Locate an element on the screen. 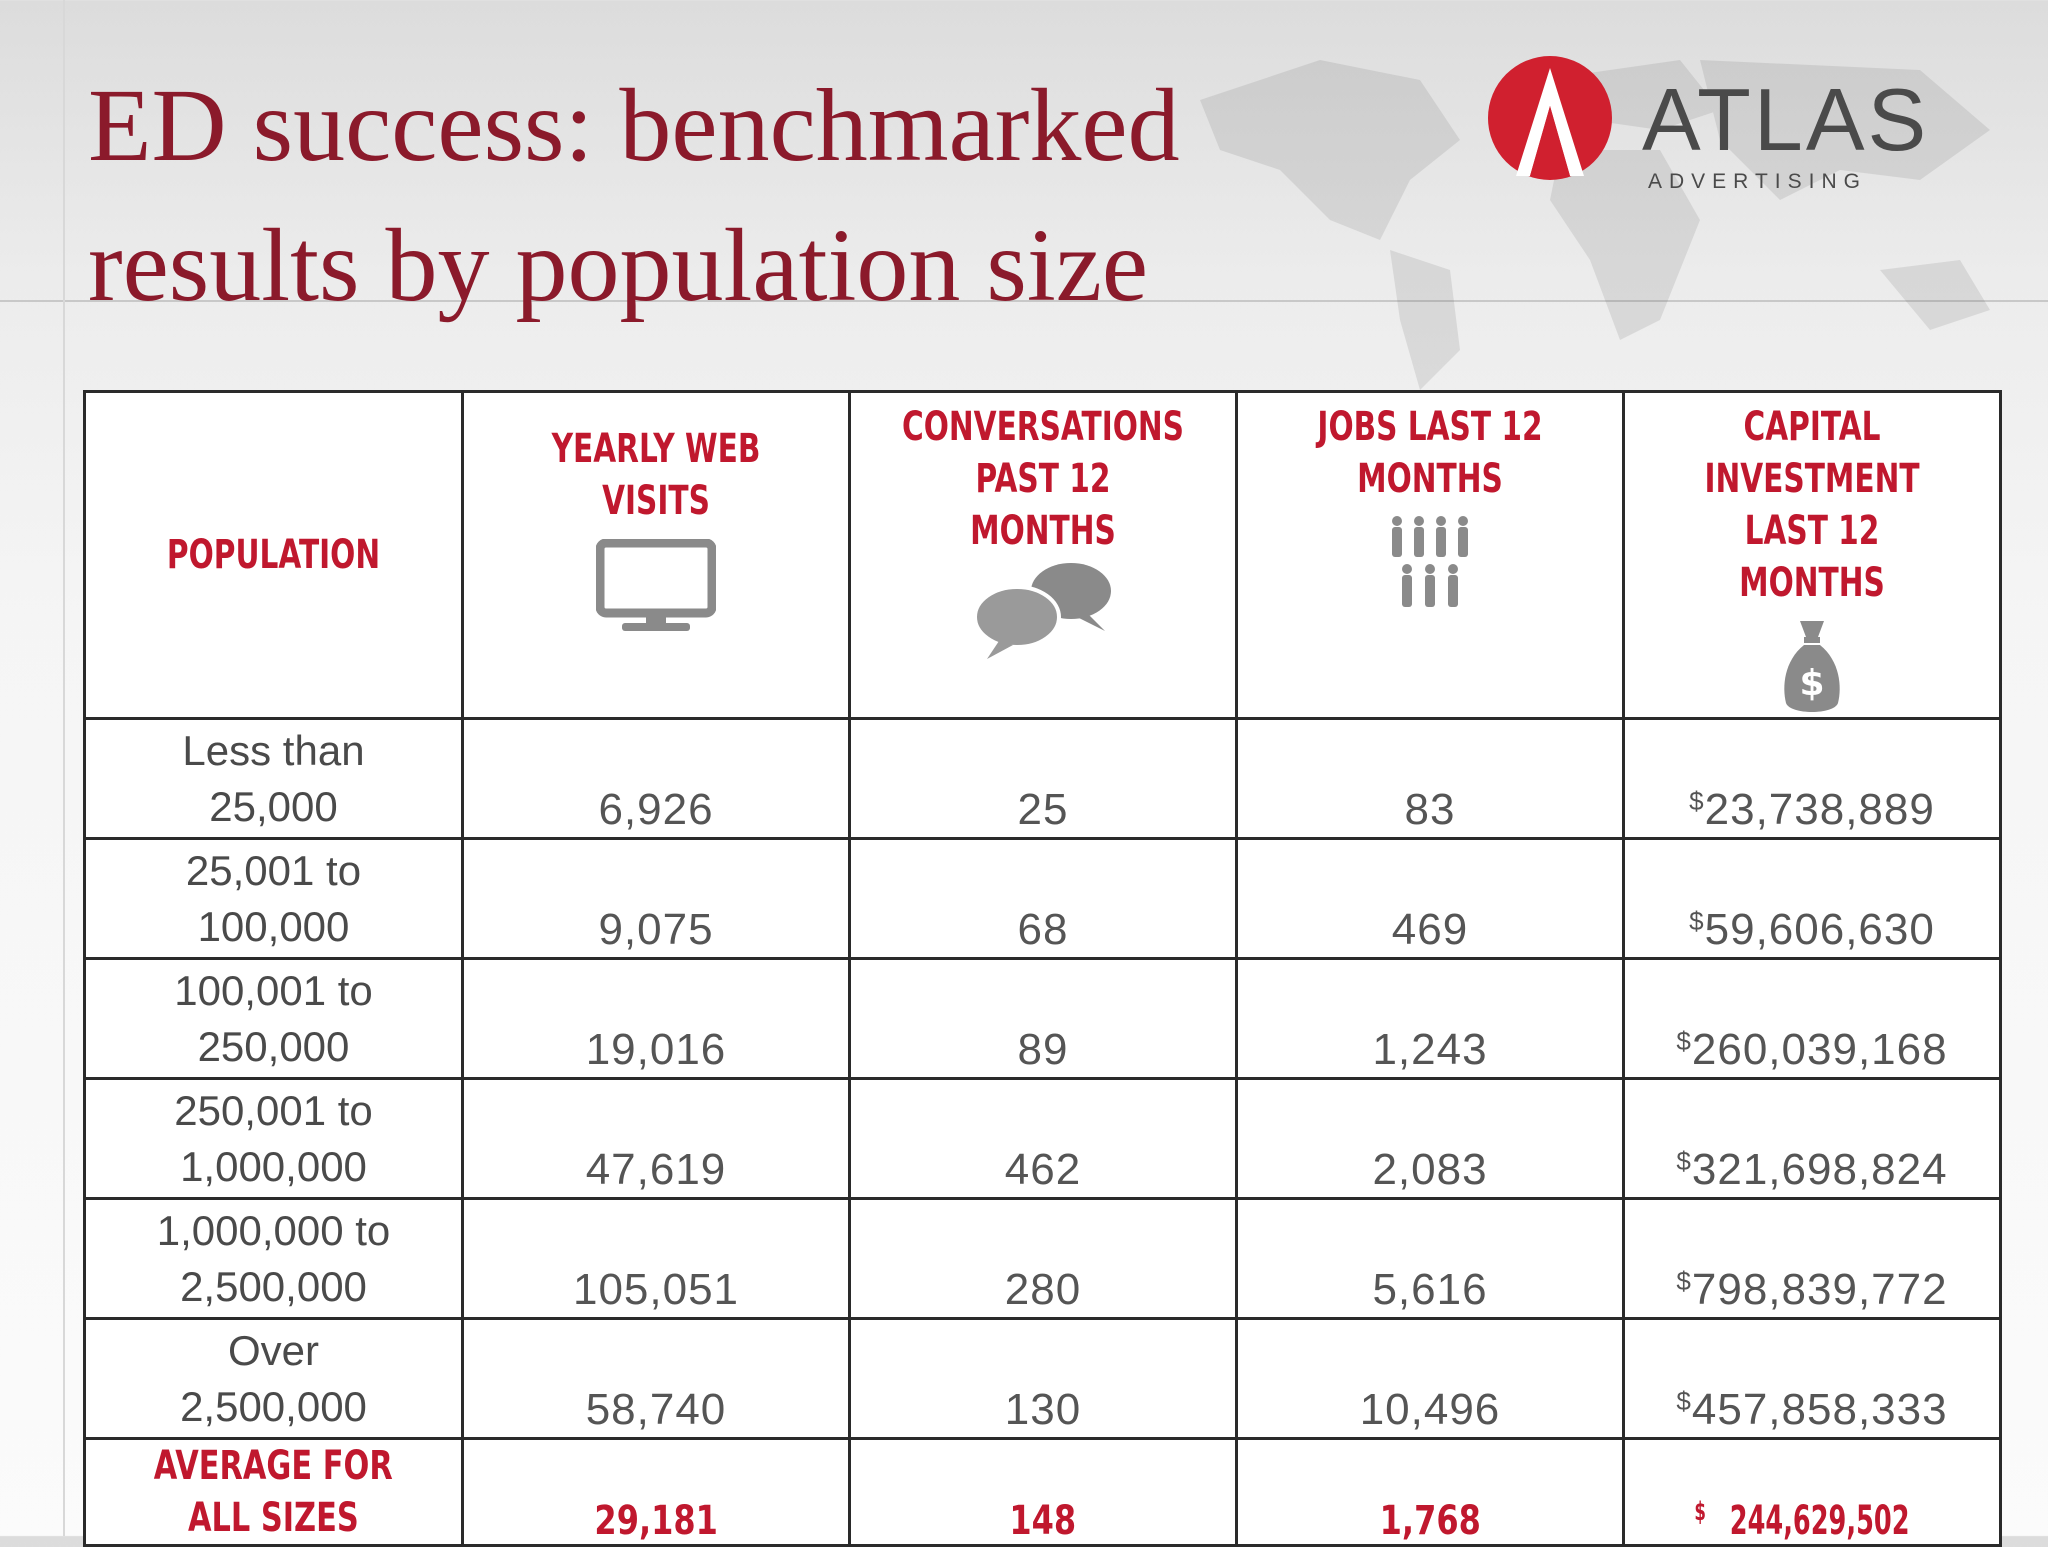  jobs-cell: 1,243 is located at coordinates (1430, 1018).